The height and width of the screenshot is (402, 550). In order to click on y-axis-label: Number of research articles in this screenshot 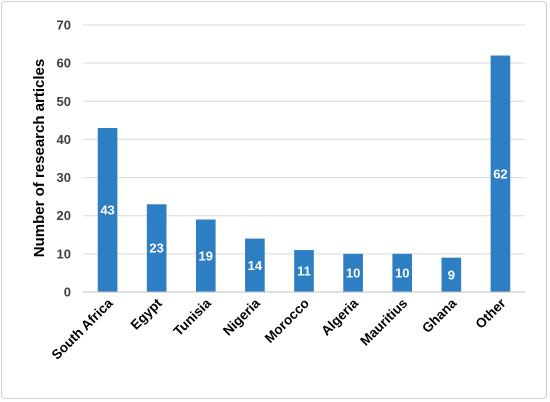, I will do `click(39, 158)`.